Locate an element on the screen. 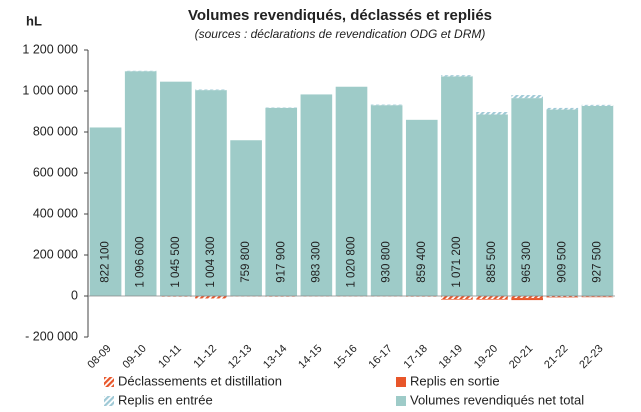 The height and width of the screenshot is (412, 641). x-tick-label: 12-13 is located at coordinates (240, 357).